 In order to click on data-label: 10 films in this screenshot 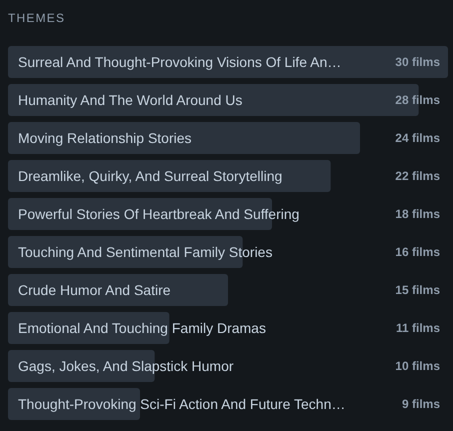, I will do `click(417, 366)`.